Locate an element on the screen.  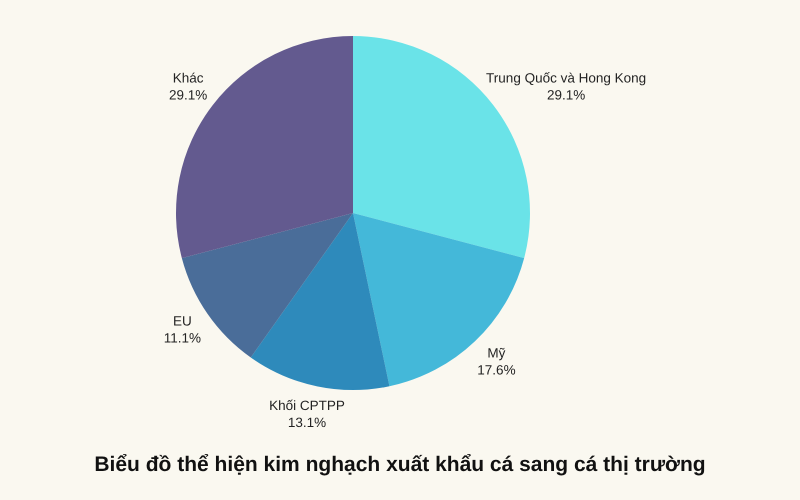
slice-label: Khác is located at coordinates (188, 78).